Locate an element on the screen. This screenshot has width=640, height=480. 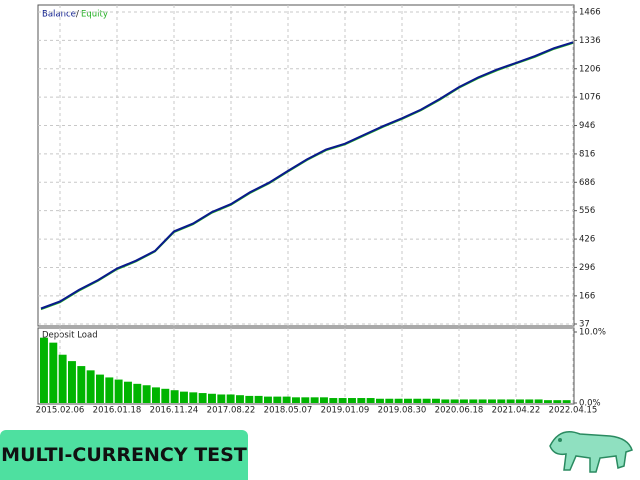
y-tick-label: 1336 is located at coordinates (590, 41).